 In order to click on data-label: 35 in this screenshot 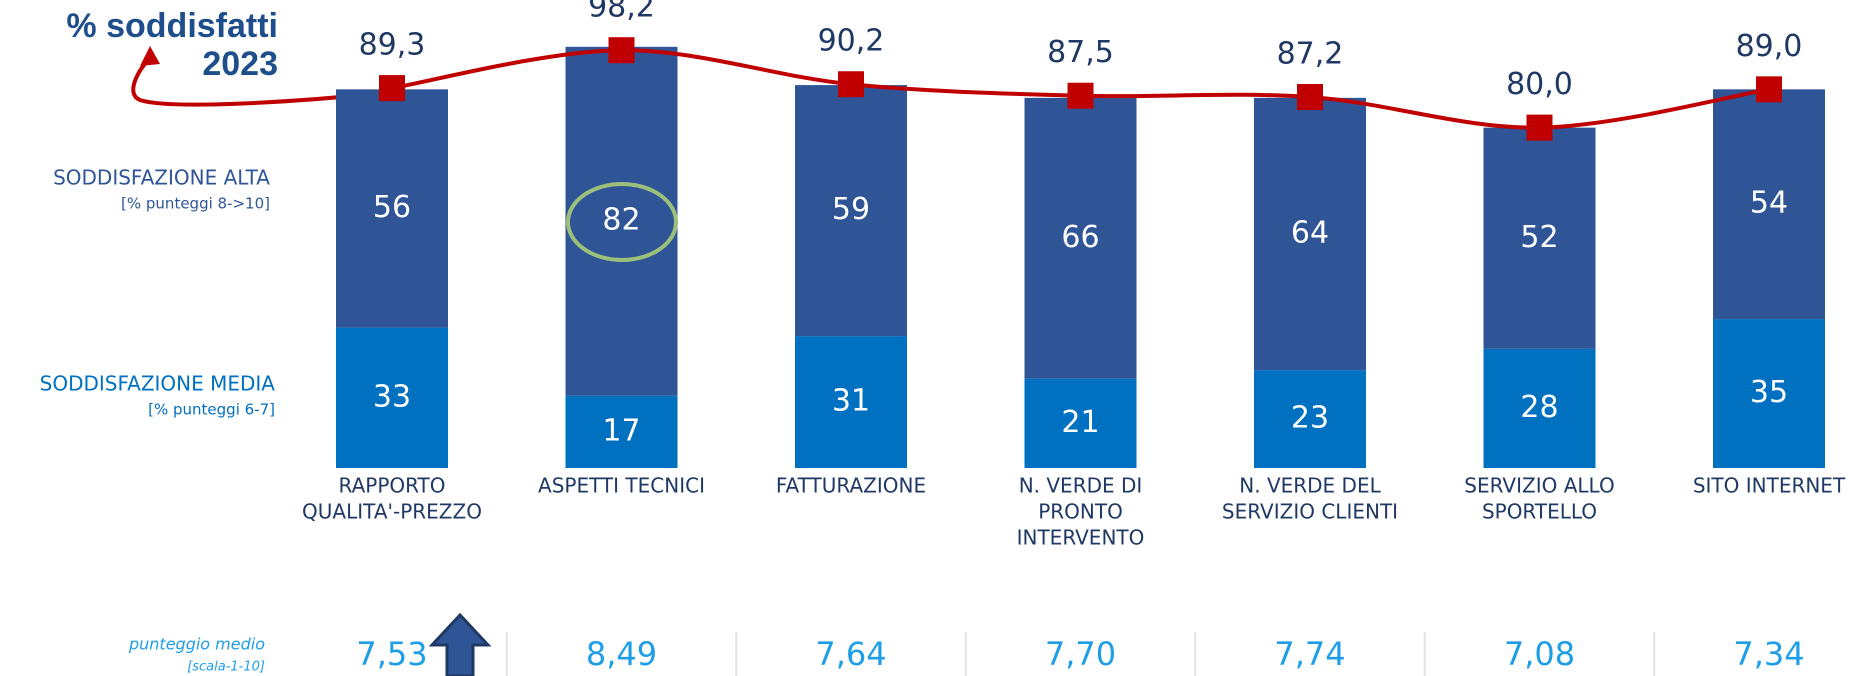, I will do `click(1769, 392)`.